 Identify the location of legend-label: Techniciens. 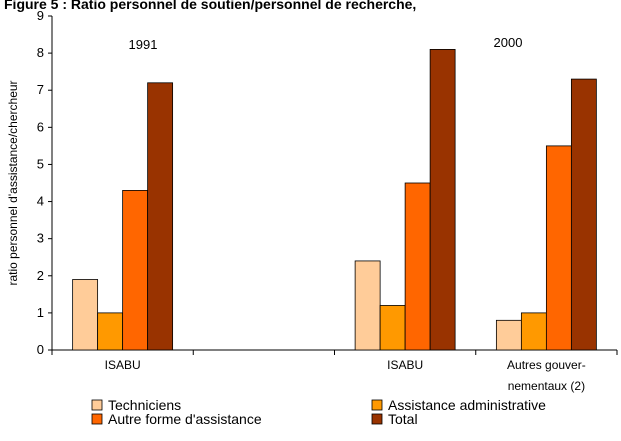
(144, 405).